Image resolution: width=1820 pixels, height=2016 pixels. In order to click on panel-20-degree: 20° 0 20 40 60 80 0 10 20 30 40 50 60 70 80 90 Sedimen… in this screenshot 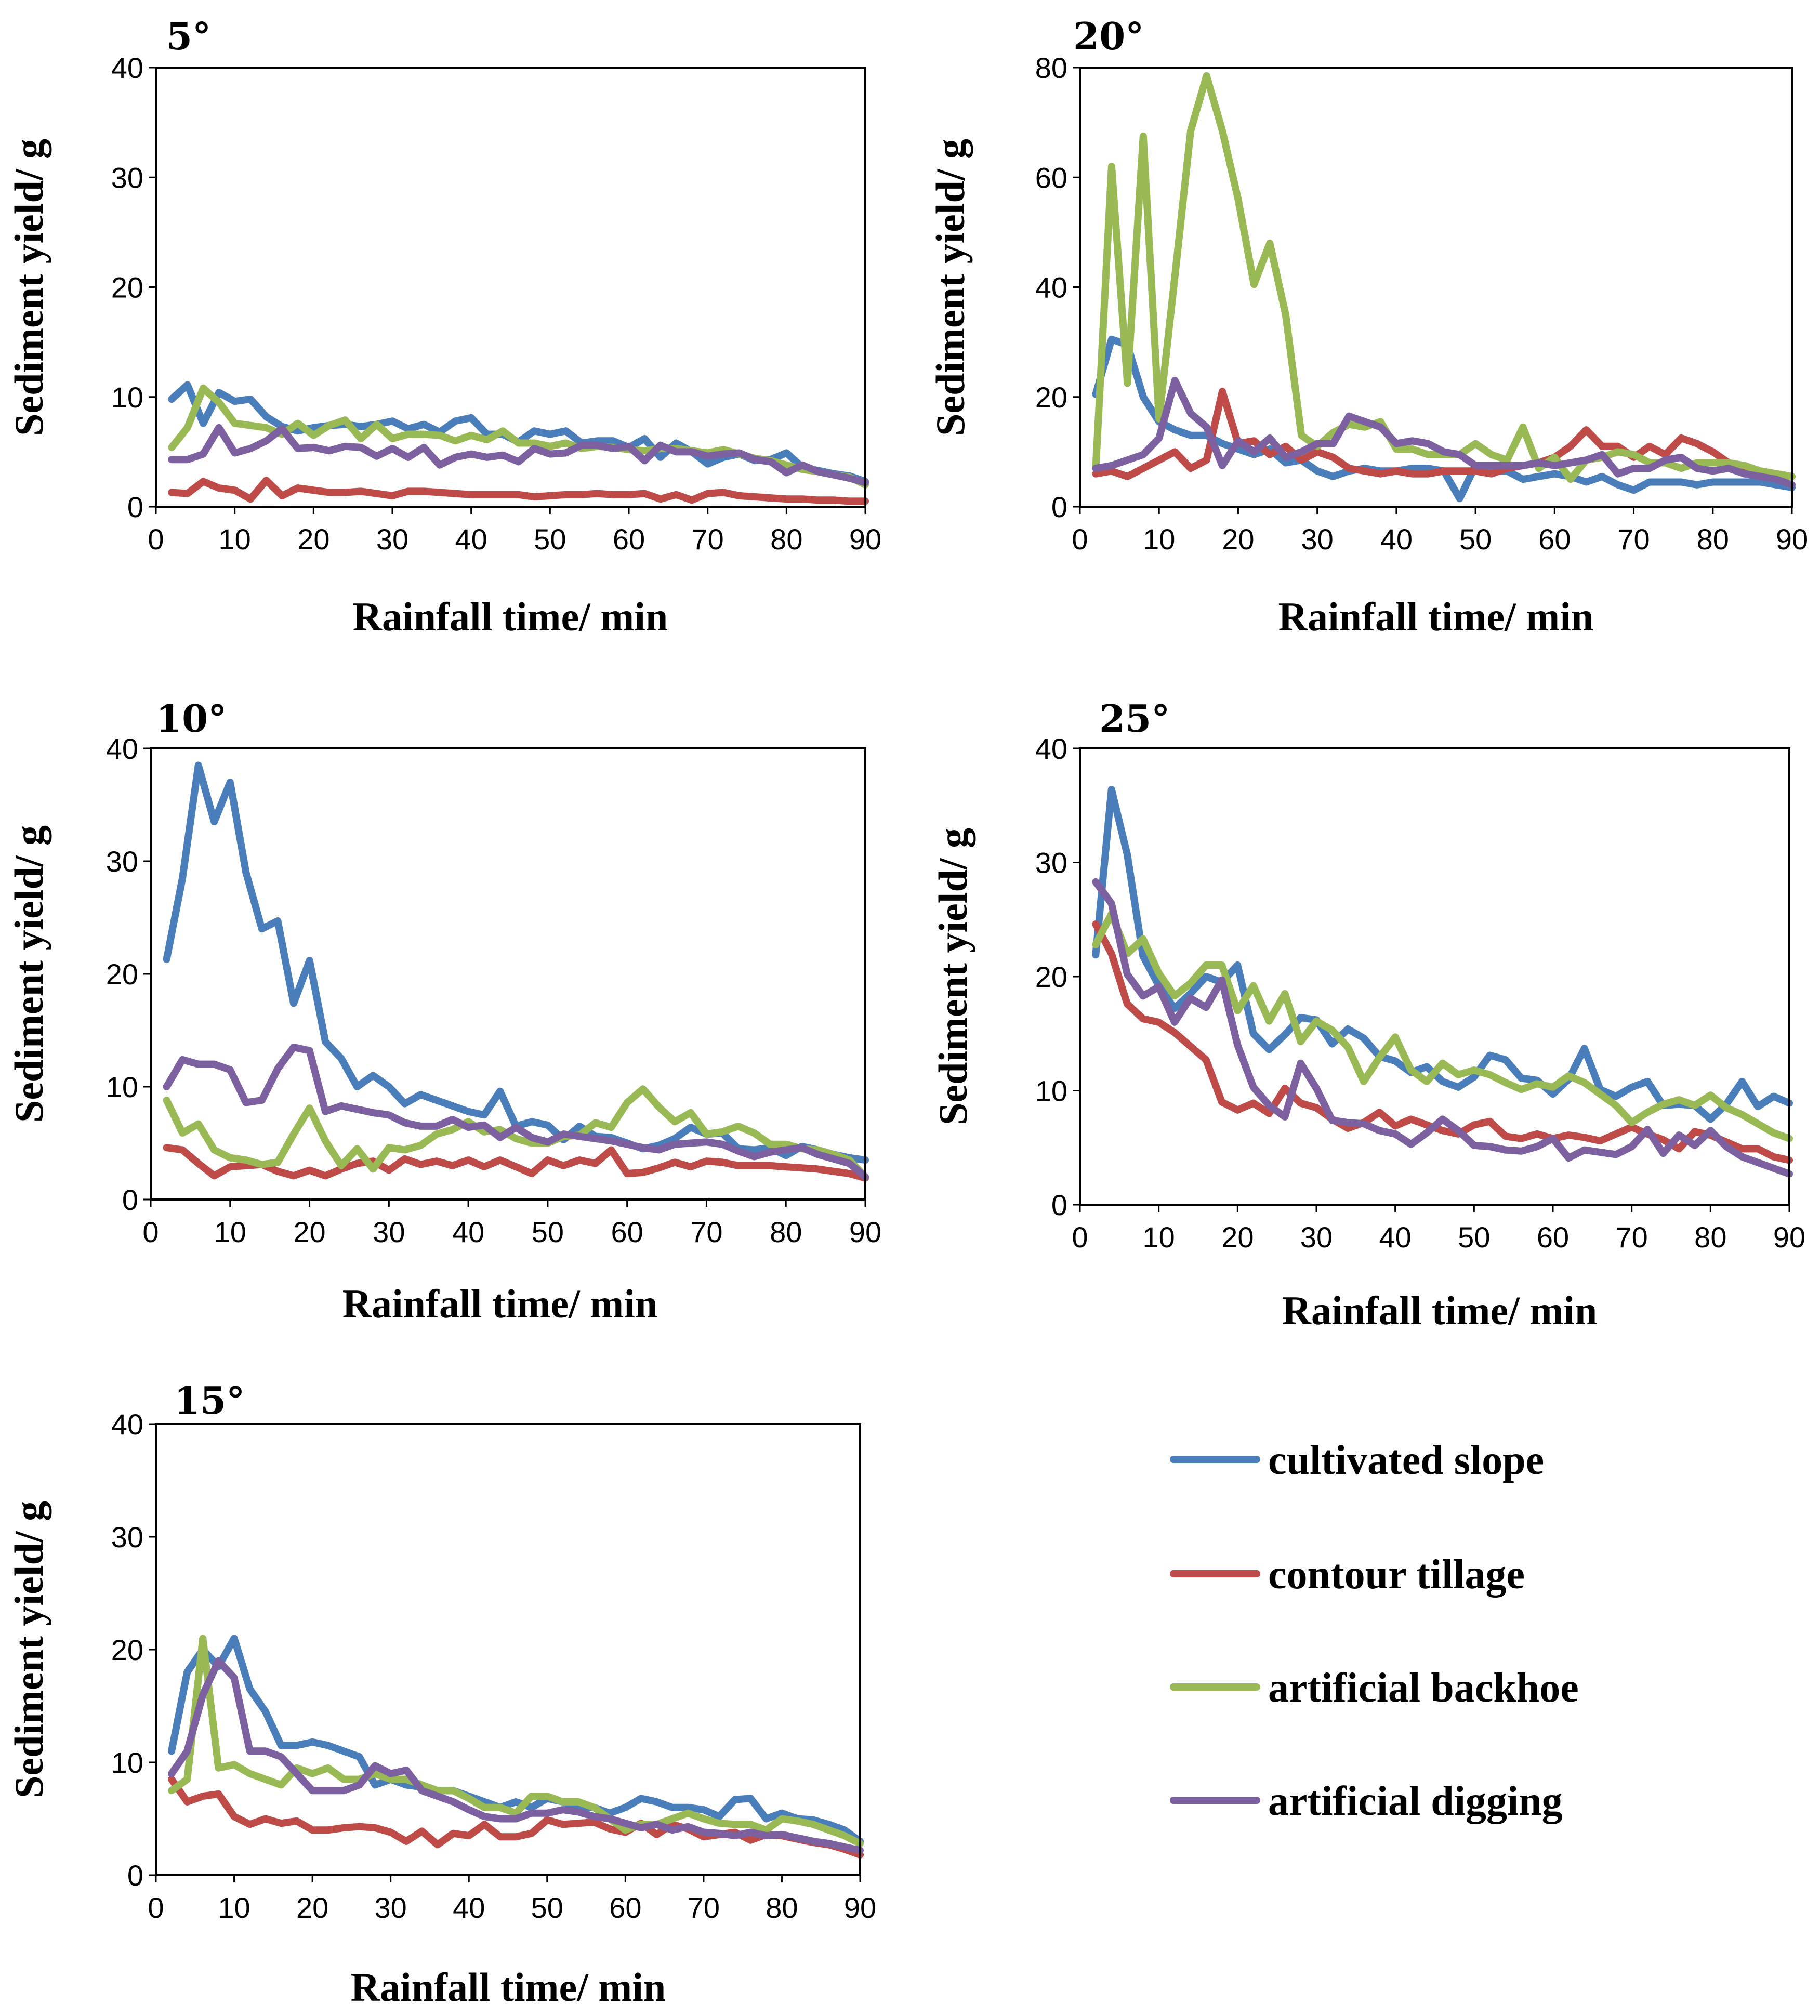, I will do `click(1368, 326)`.